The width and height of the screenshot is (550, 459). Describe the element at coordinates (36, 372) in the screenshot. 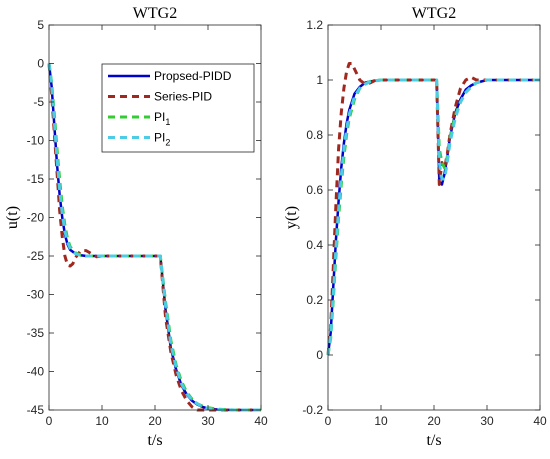

I see `y-tick-label: -40` at that location.